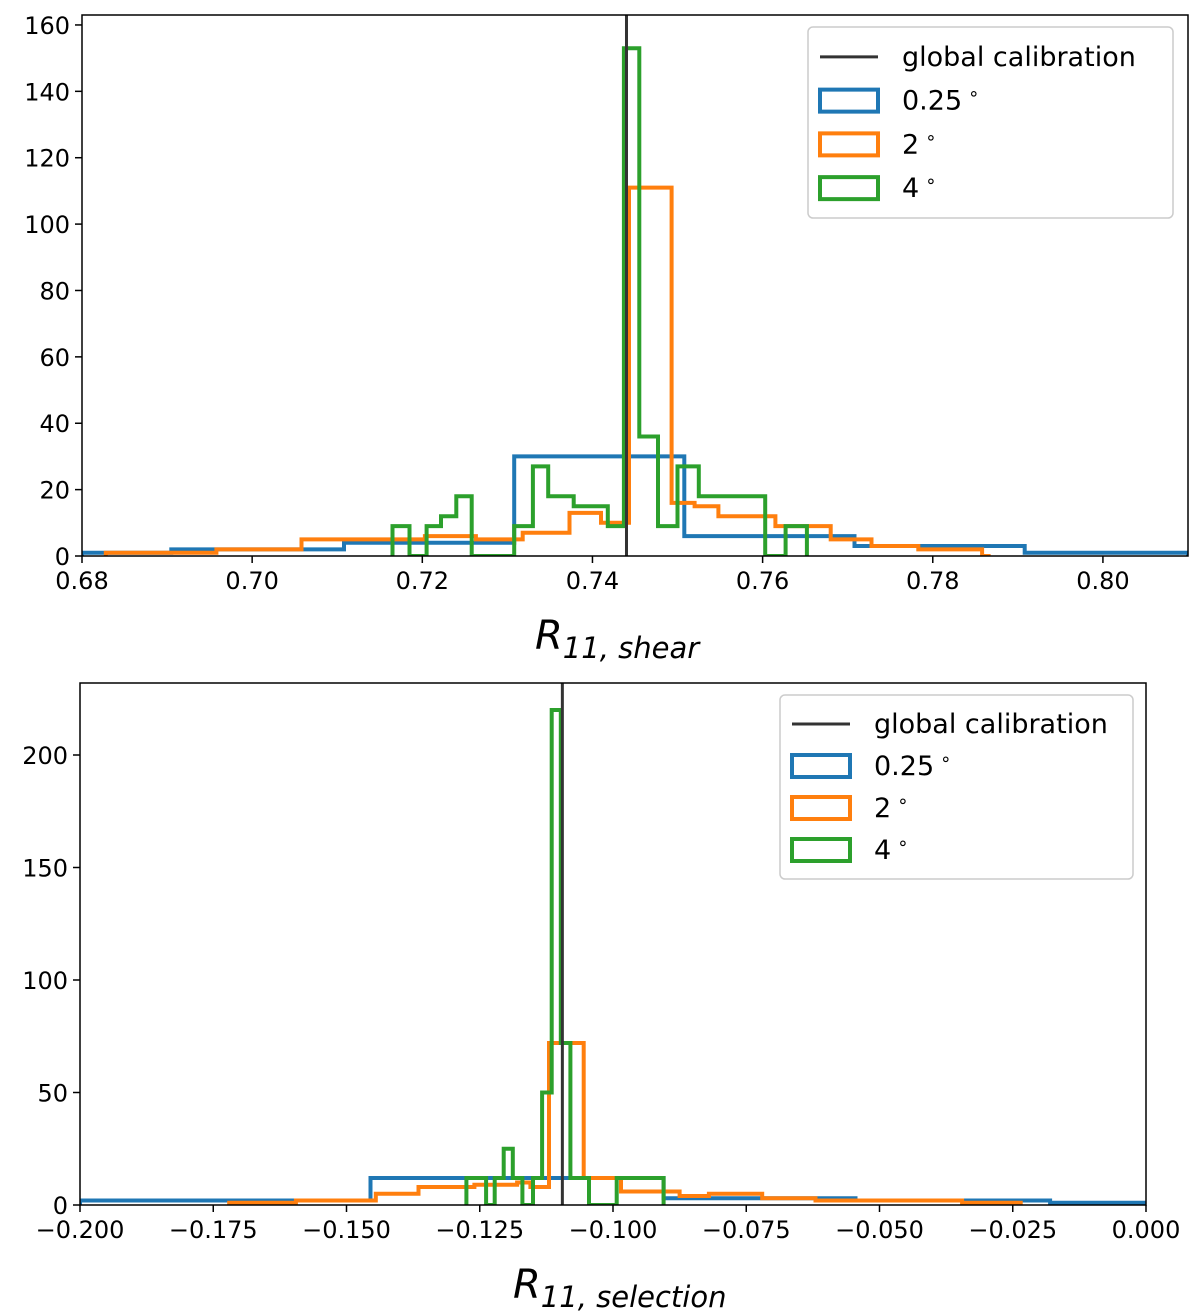 This screenshot has height=1314, width=1200. What do you see at coordinates (879, 1230) in the screenshot?
I see `x-tick-label: −0.050` at bounding box center [879, 1230].